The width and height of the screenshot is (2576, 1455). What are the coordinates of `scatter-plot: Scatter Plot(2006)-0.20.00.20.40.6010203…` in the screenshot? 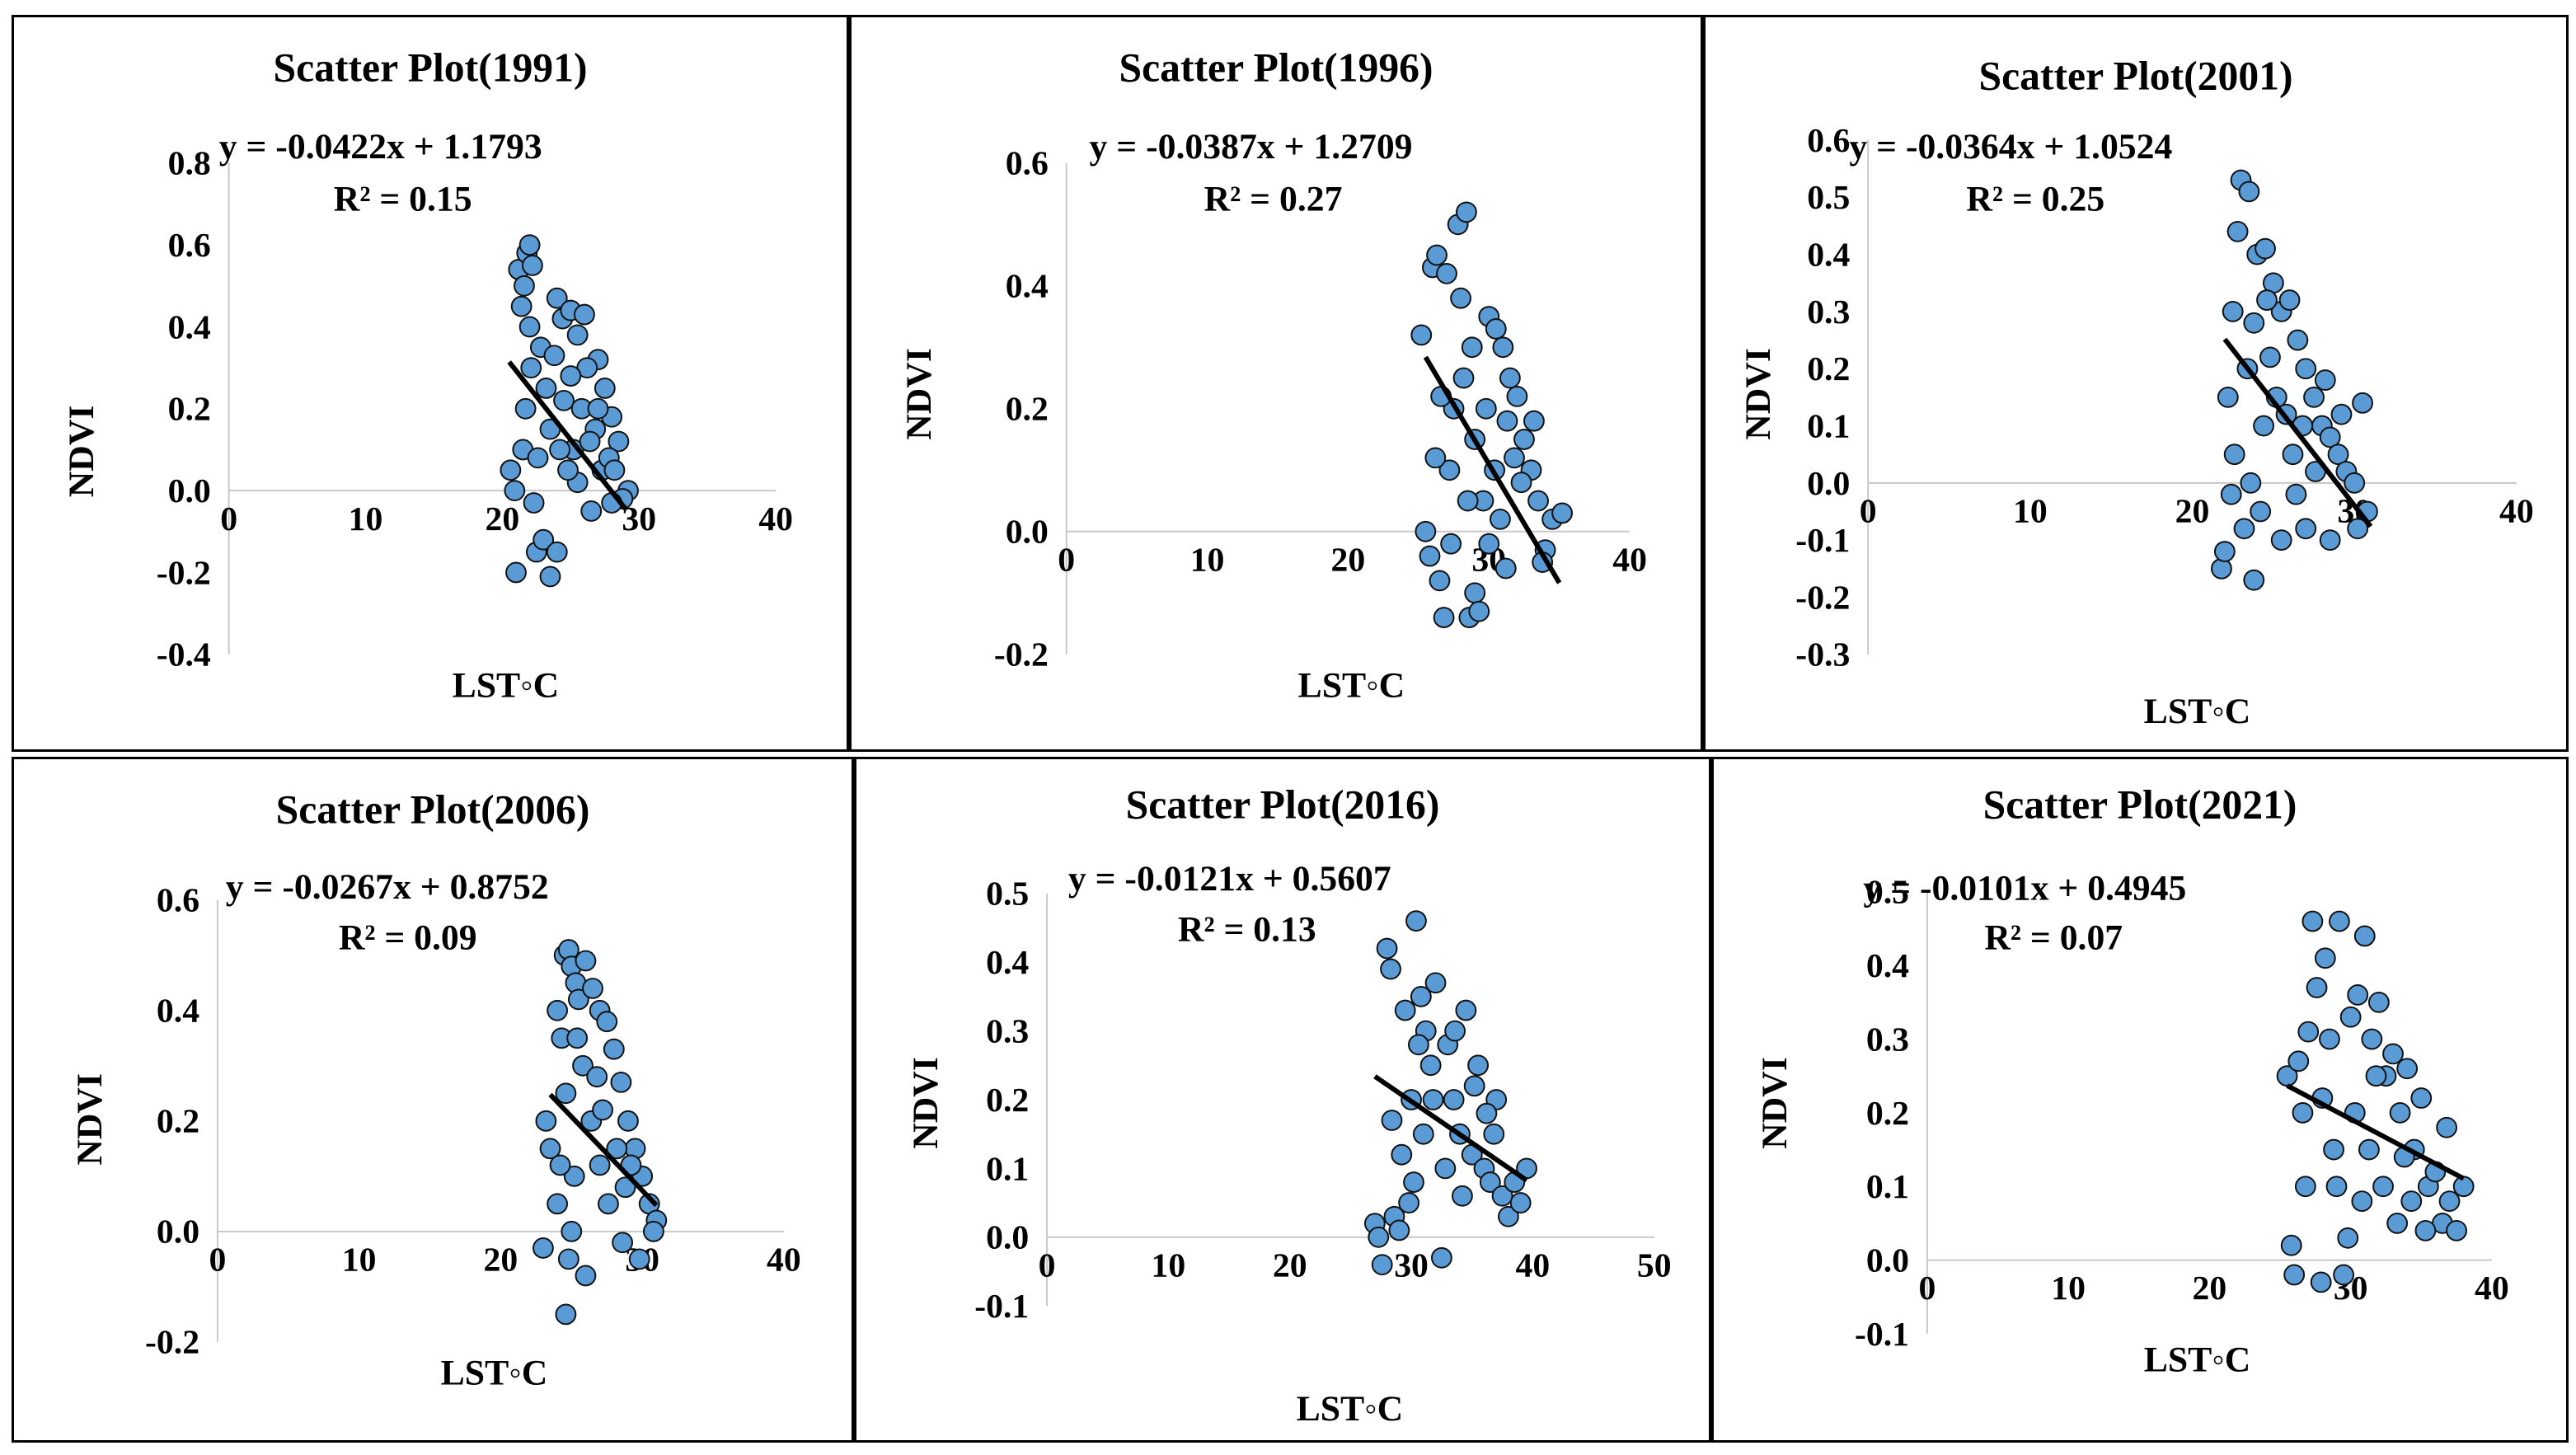 It's located at (436, 1089).